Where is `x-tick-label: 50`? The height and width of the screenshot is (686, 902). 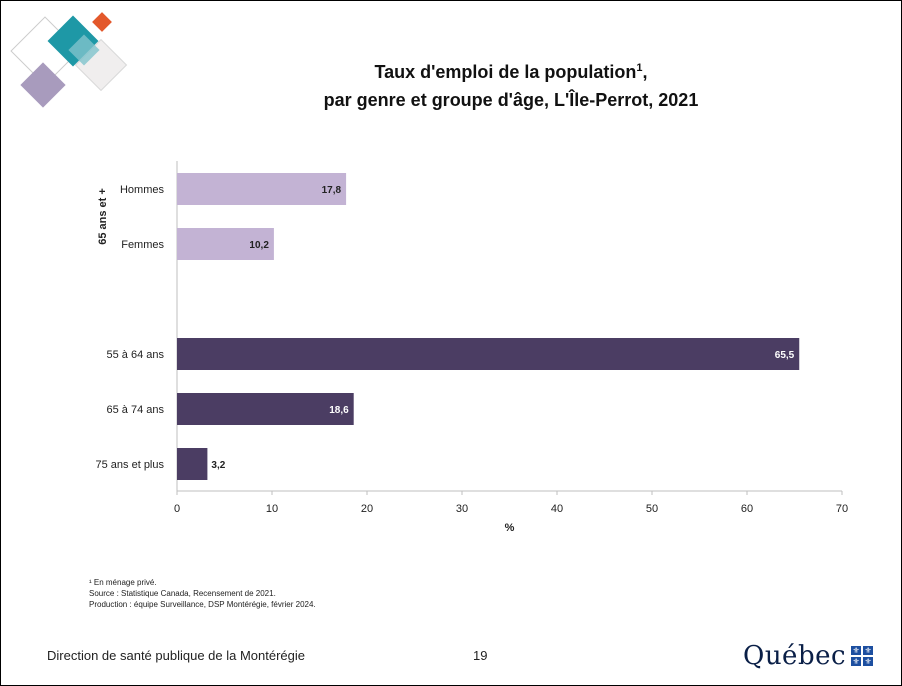
x-tick-label: 50 is located at coordinates (652, 509).